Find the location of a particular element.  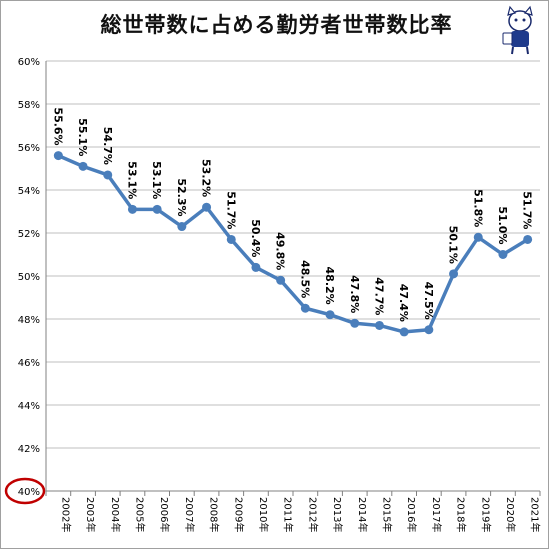

y-tick-label: 50% is located at coordinates (29, 277).